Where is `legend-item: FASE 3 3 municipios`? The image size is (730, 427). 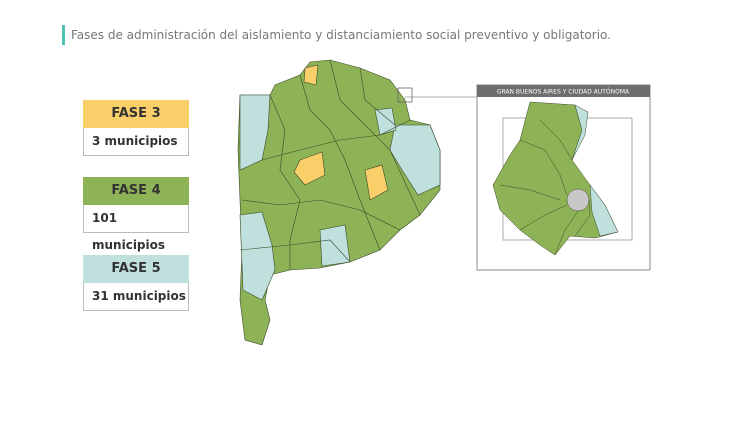 legend-item: FASE 3 3 municipios is located at coordinates (136, 128).